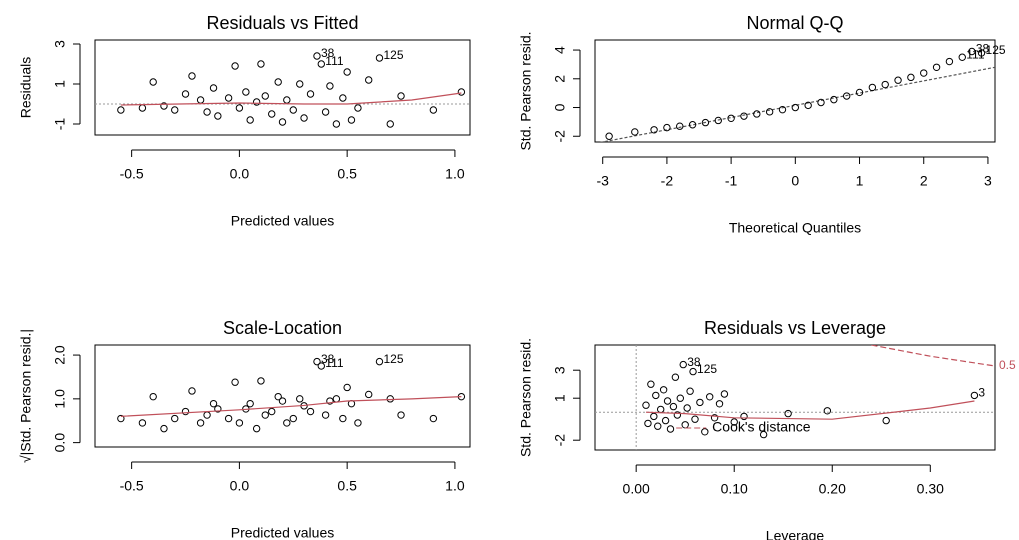 This screenshot has height=540, width=1019. Describe the element at coordinates (707, 369) in the screenshot. I see `point-label: 125` at that location.